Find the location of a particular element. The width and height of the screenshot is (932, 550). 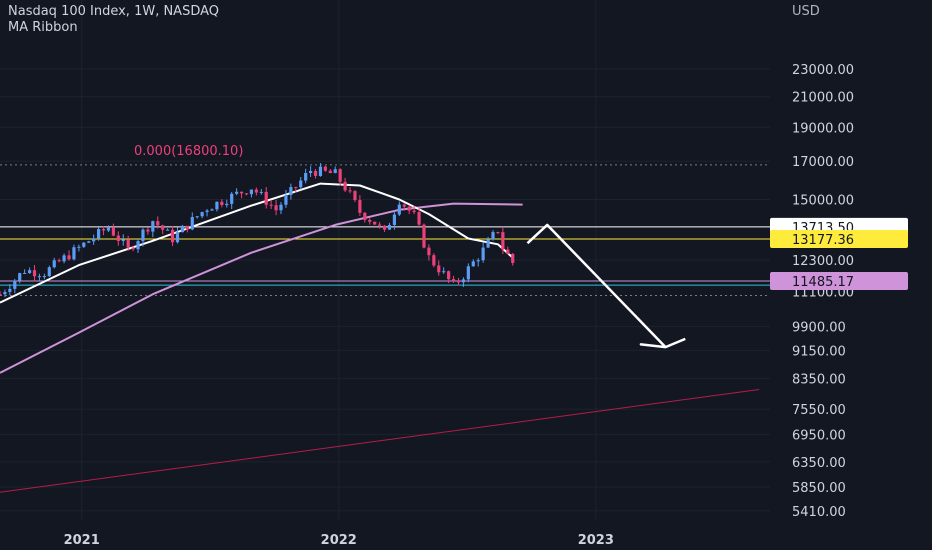

y-tick-label: 12300.00 is located at coordinates (823, 261).